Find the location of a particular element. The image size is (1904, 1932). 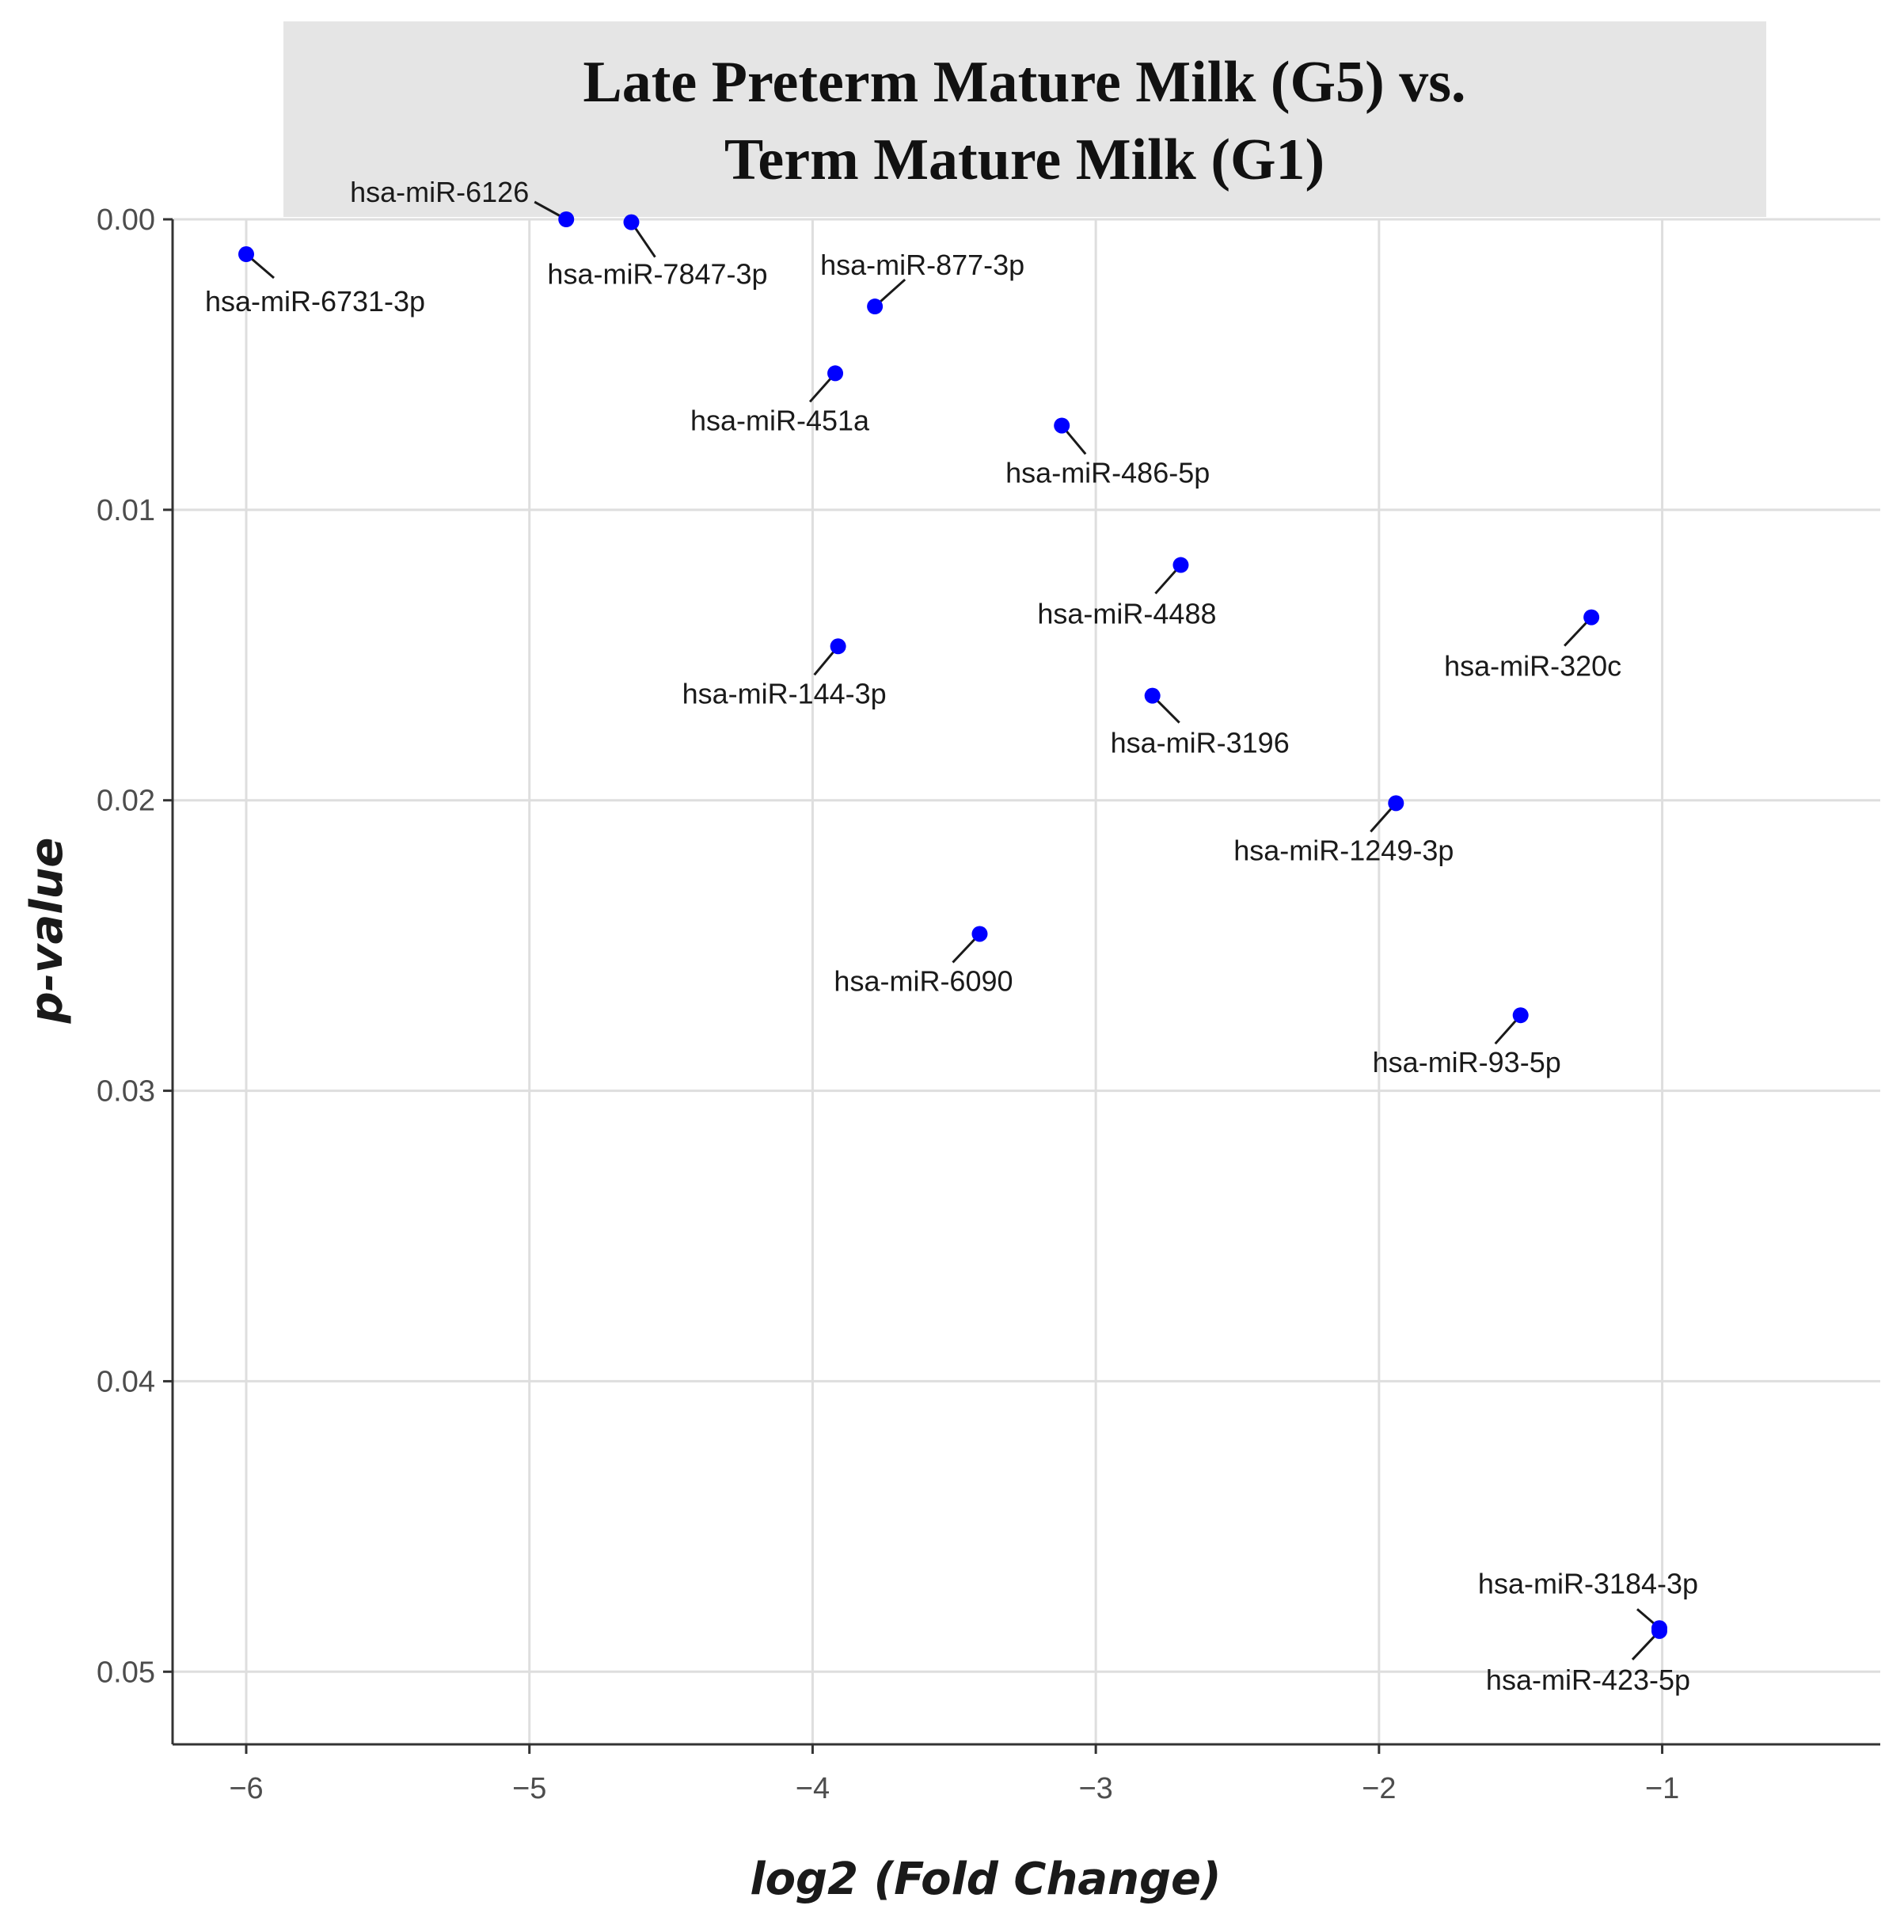

point-label: hsa-miR-3196 is located at coordinates (1200, 743).